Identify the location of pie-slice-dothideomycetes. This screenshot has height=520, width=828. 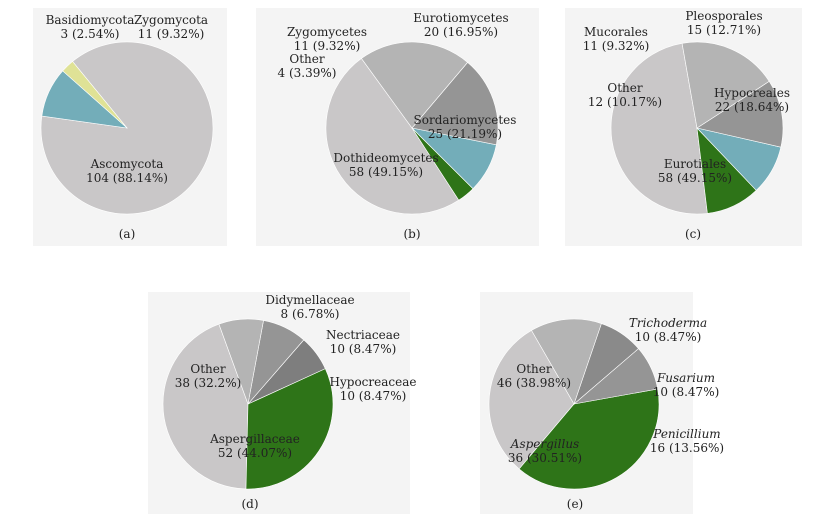
(392, 136).